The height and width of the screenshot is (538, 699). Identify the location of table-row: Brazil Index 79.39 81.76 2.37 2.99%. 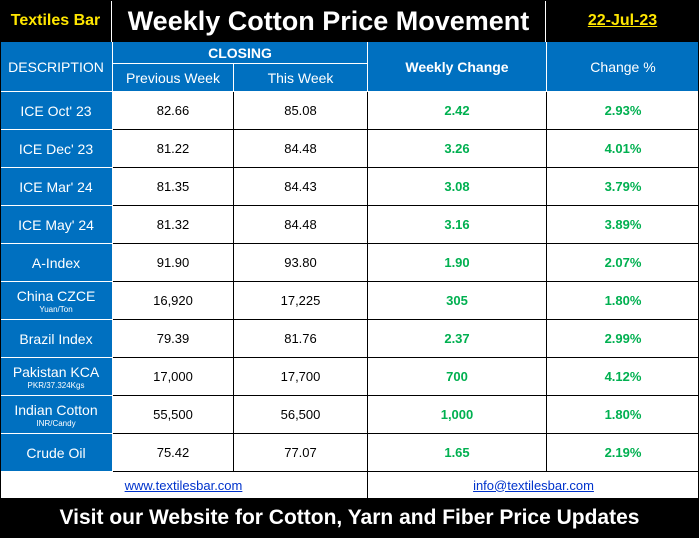
(349, 339).